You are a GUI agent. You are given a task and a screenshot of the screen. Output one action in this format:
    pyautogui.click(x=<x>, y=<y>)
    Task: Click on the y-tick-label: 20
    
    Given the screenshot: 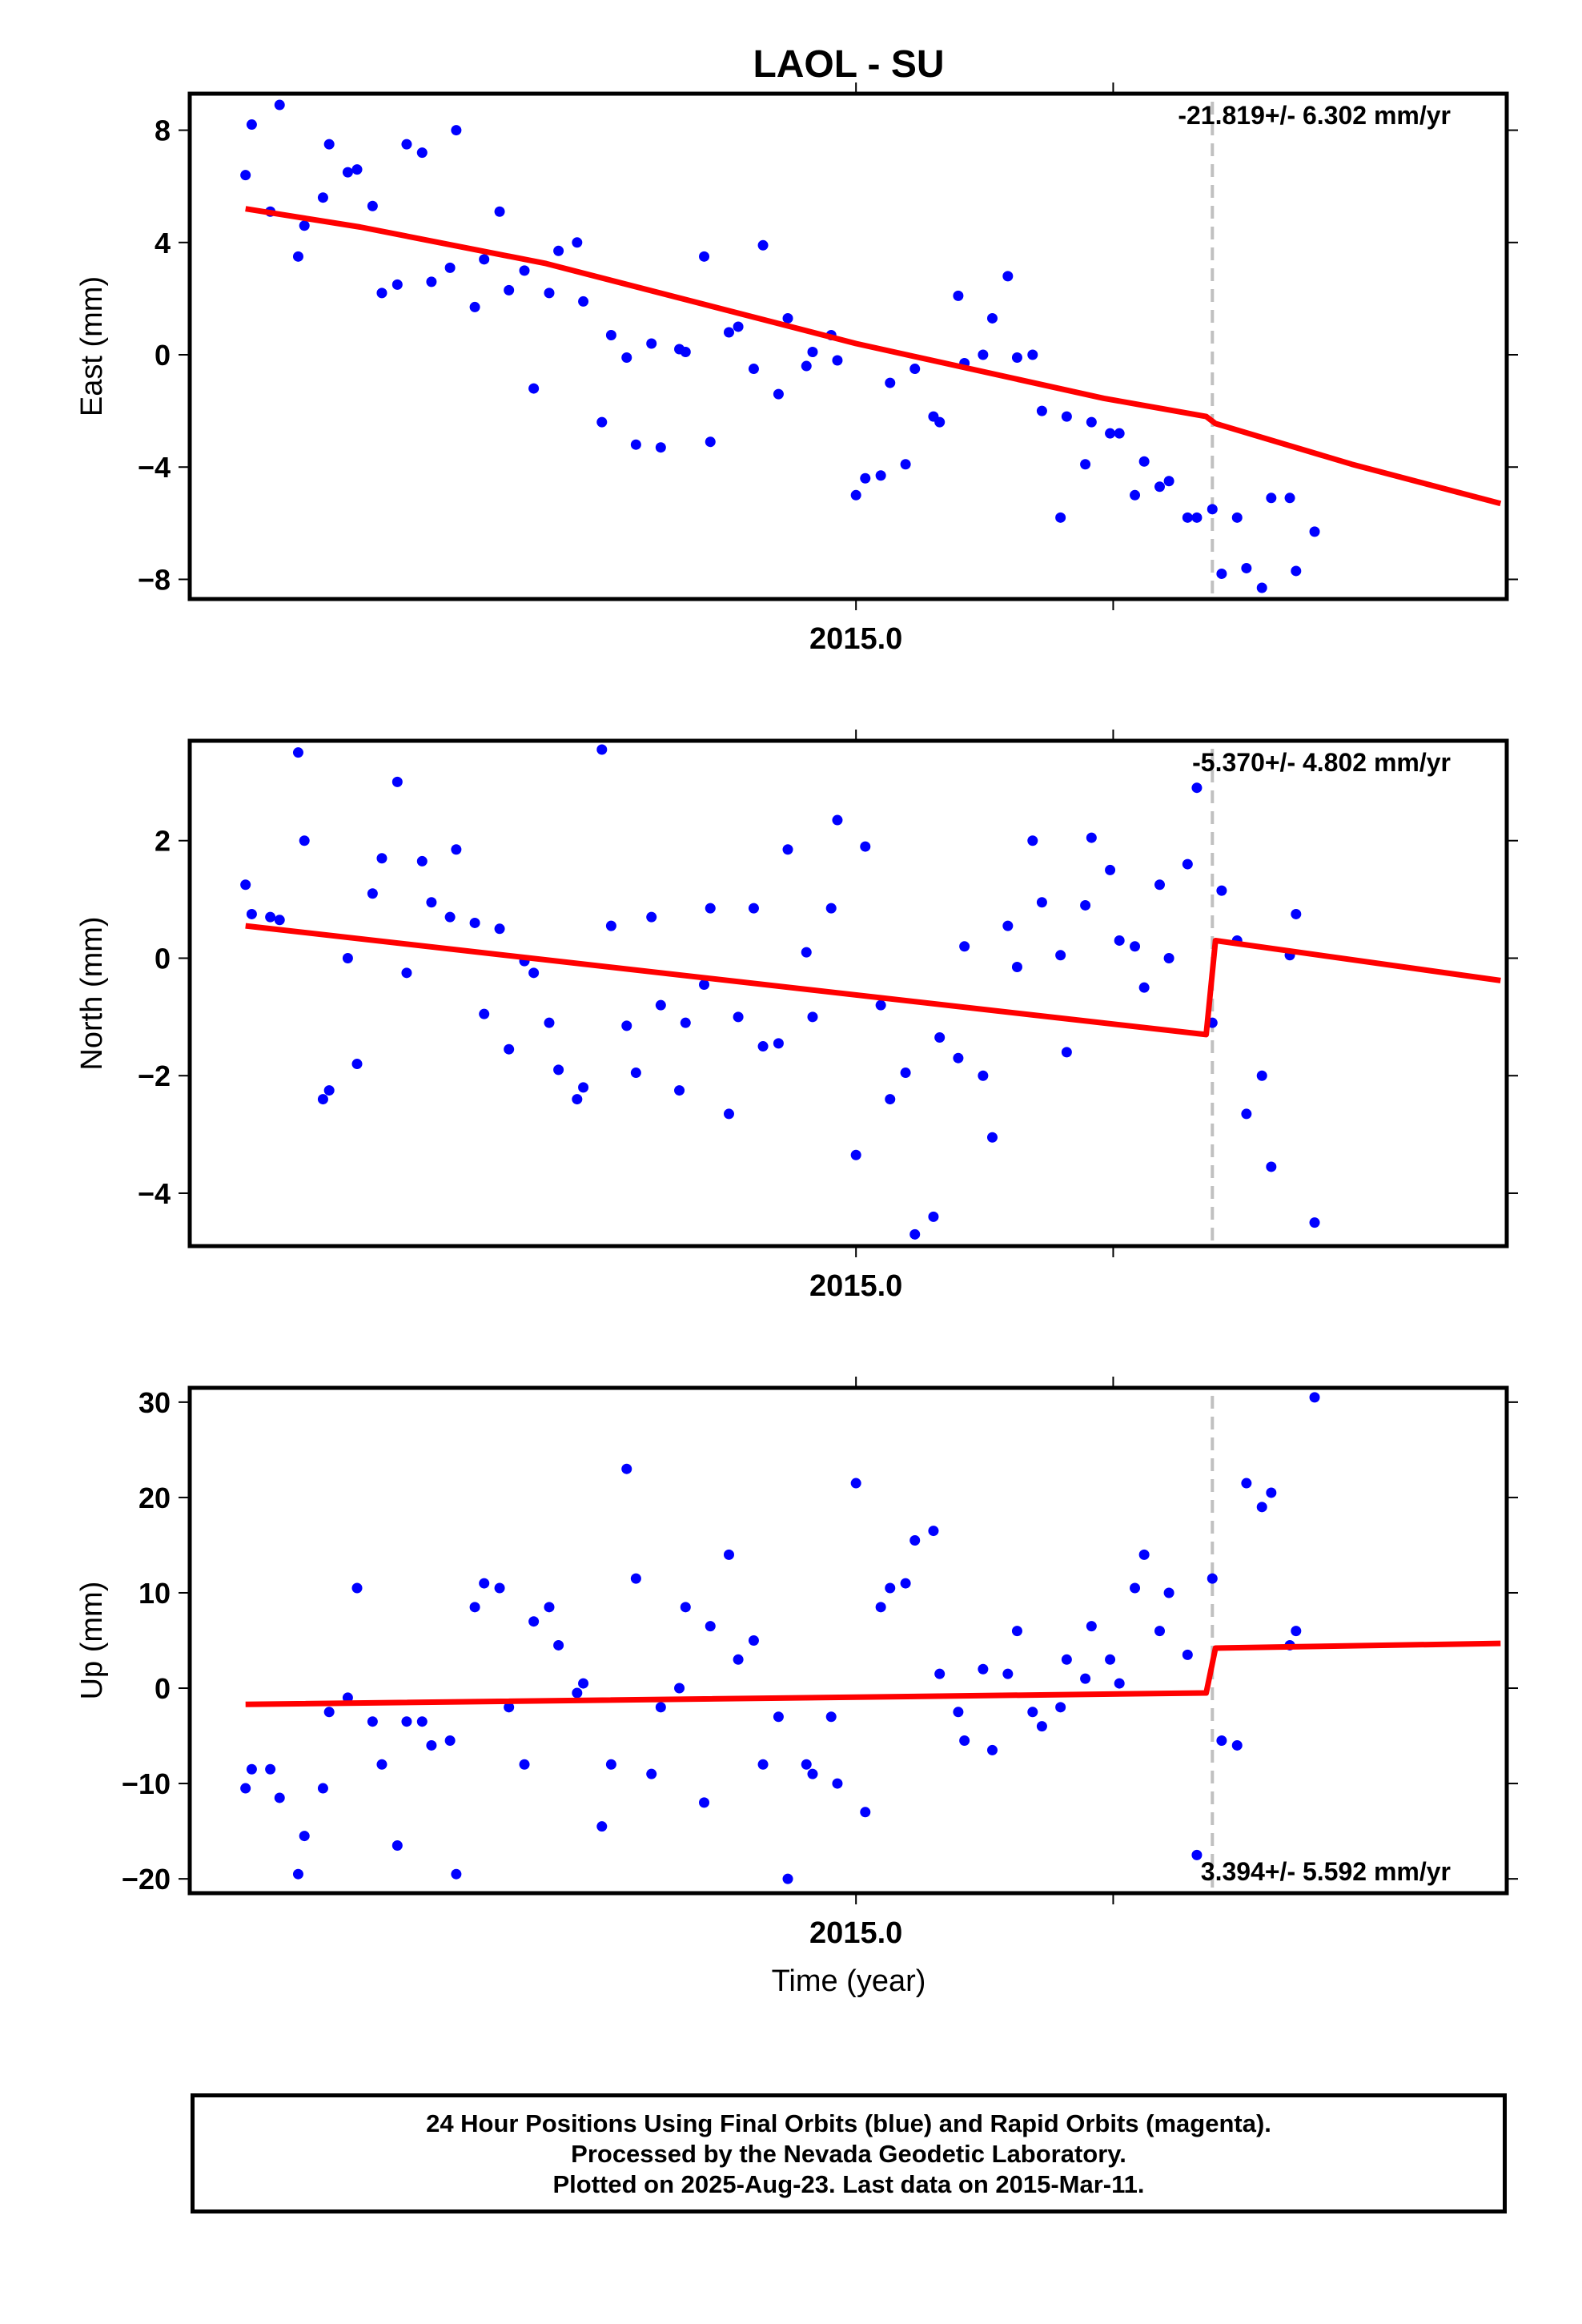 What is the action you would take?
    pyautogui.click(x=155, y=1498)
    